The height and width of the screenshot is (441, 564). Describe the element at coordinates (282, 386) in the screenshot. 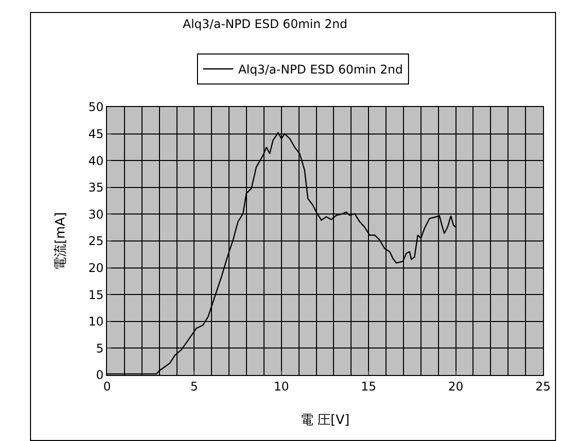

I see `x-tick-label: 10` at that location.